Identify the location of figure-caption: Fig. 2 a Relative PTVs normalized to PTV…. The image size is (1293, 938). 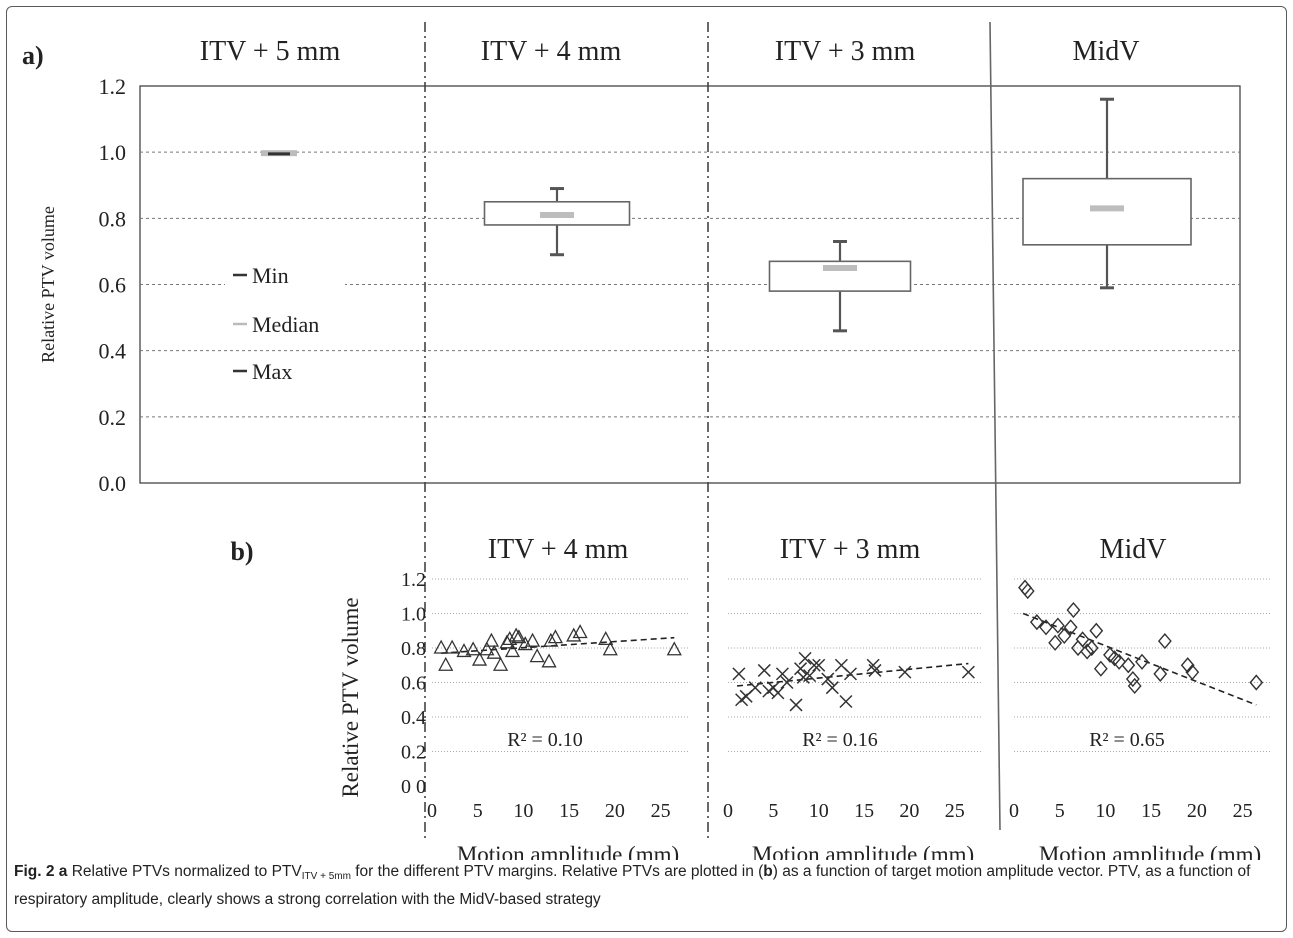
(646, 885).